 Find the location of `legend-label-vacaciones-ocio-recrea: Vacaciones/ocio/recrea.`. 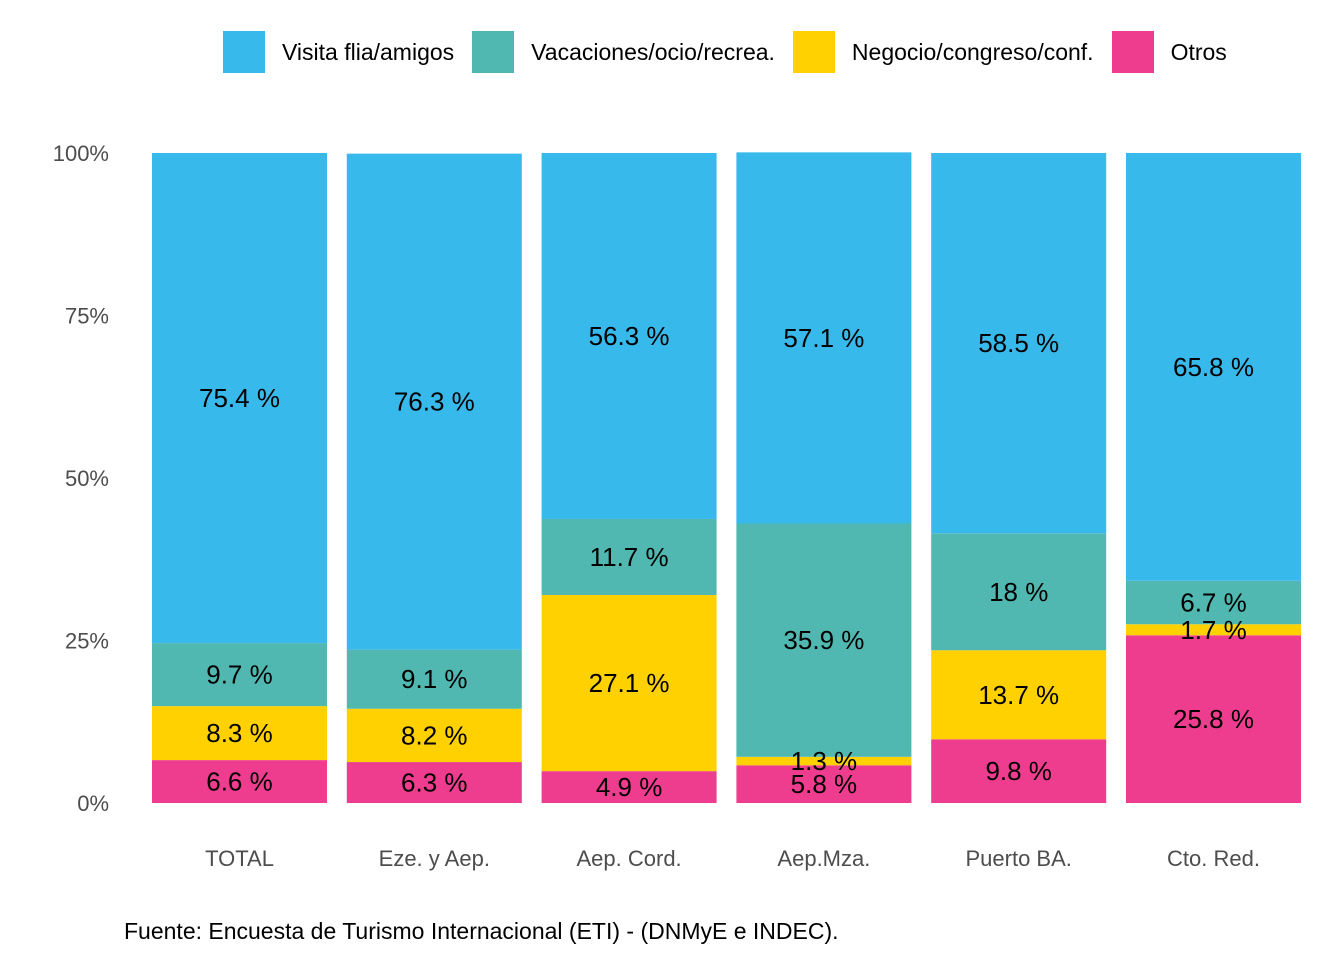

legend-label-vacaciones-ocio-recrea: Vacaciones/ocio/recrea. is located at coordinates (653, 51).